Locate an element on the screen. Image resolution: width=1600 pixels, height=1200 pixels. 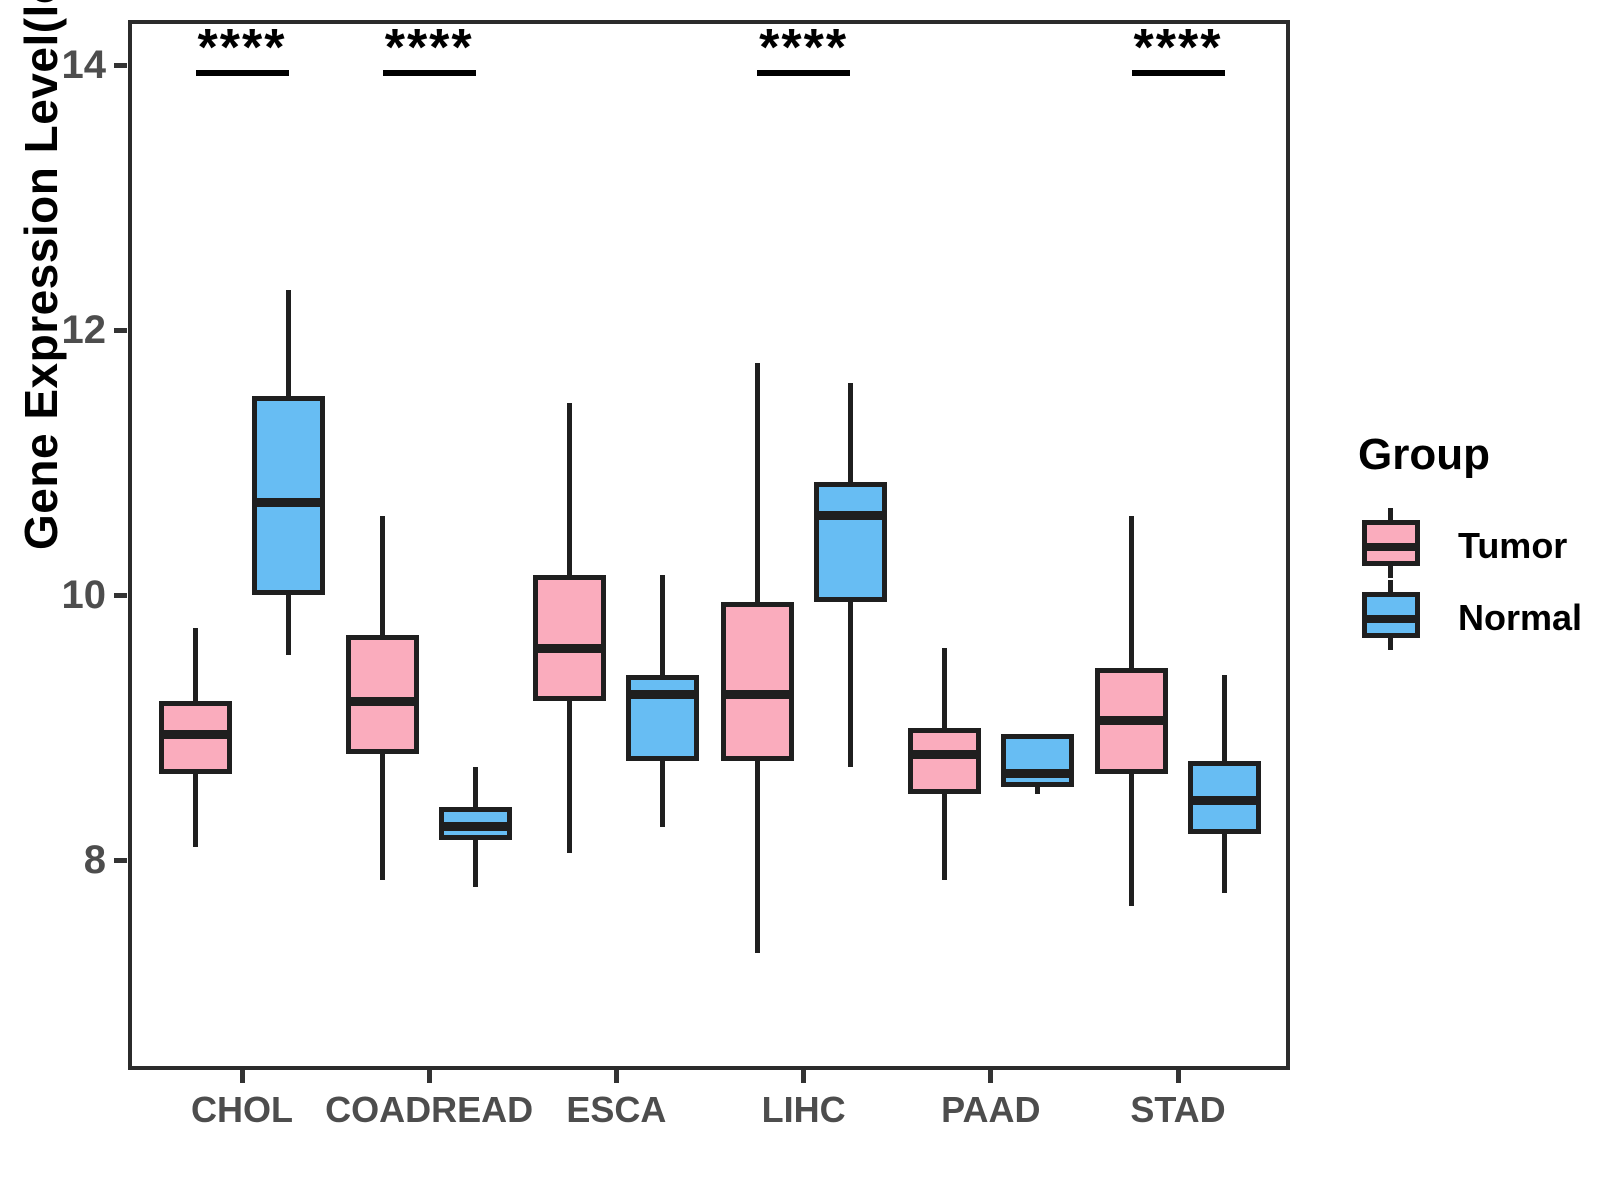
lower-whisker-esca-normal is located at coordinates (663, 793).